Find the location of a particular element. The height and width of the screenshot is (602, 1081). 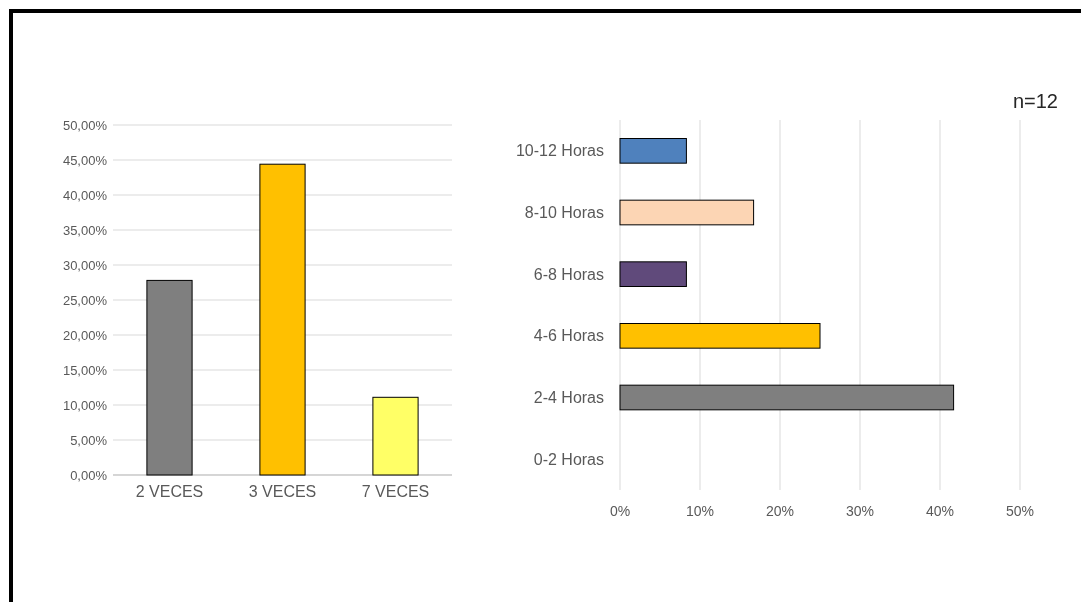

y-tick-label: 20,00% is located at coordinates (85, 335).